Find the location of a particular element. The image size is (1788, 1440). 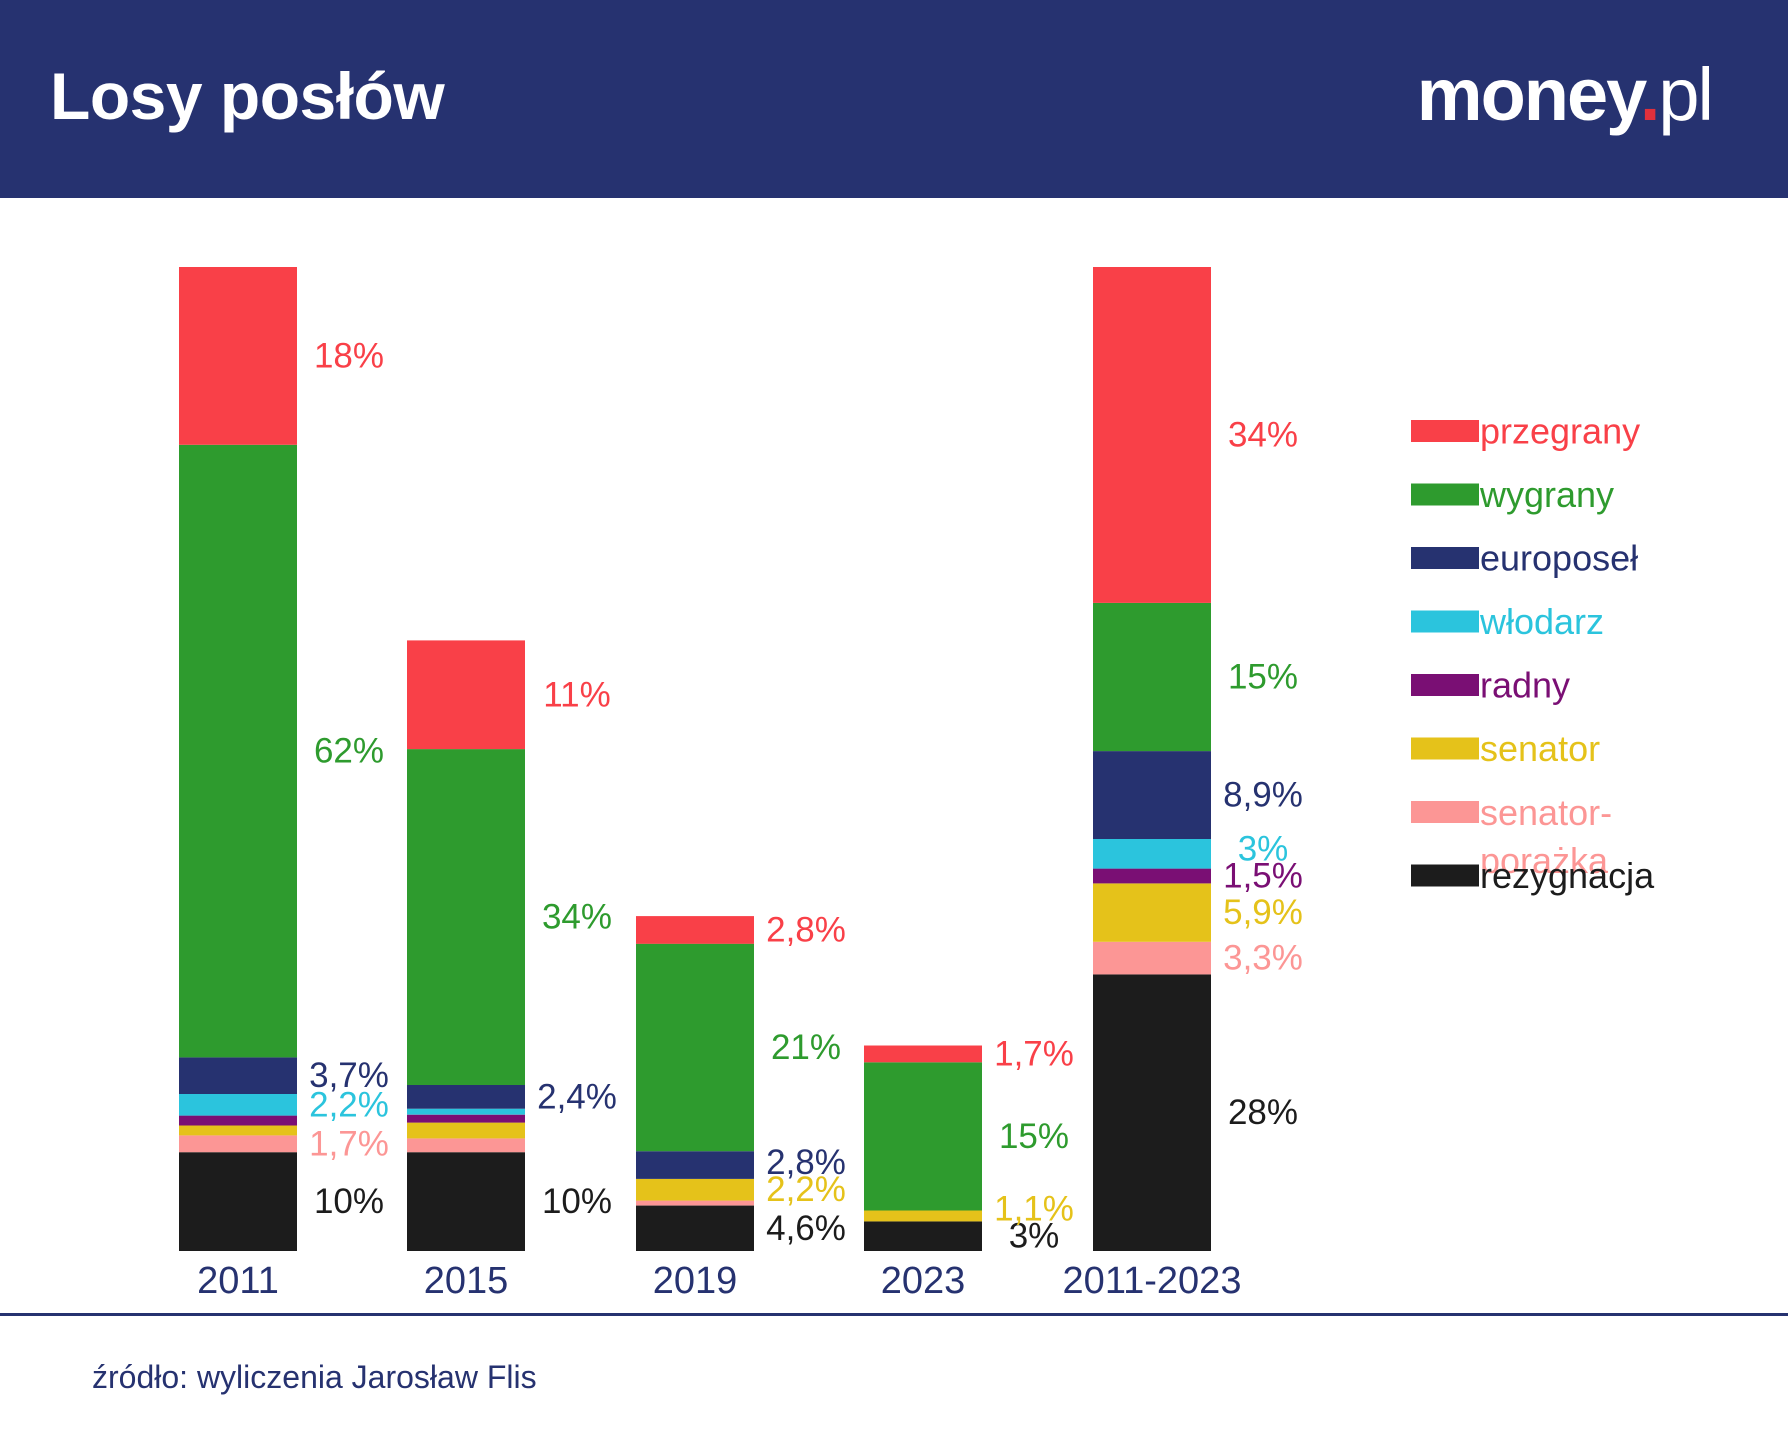

x-tick-label: 2015 is located at coordinates (466, 1281).